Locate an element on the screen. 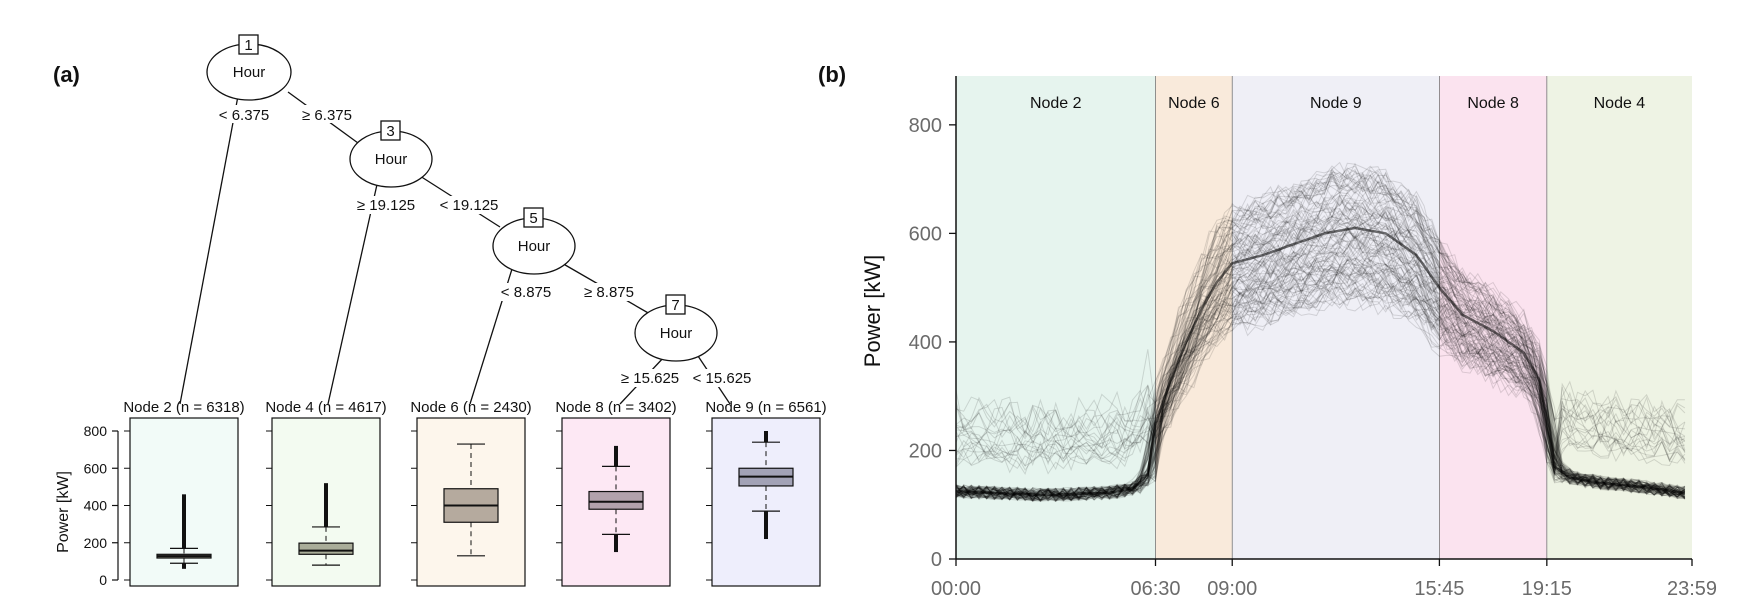  line-y-tick-label: 200 is located at coordinates (925, 451).